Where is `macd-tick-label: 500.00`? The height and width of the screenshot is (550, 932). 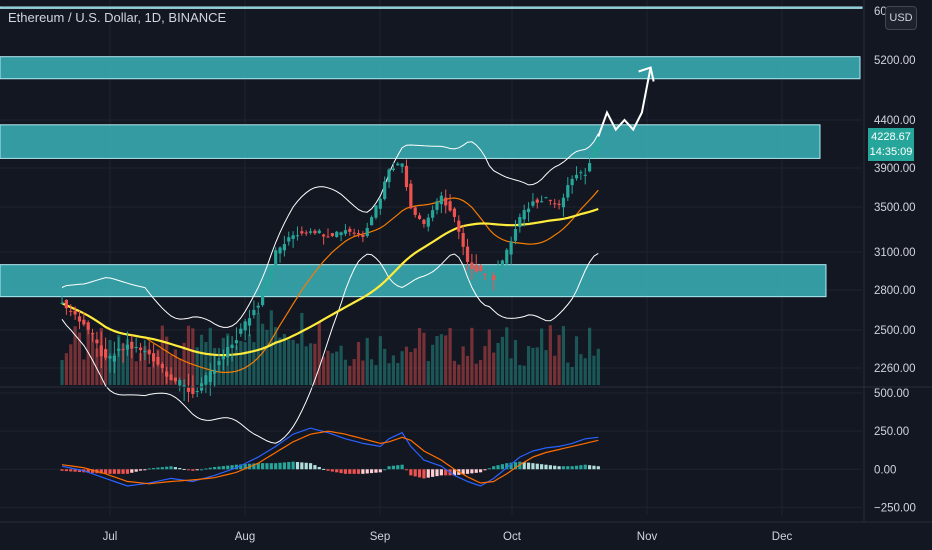
macd-tick-label: 500.00 is located at coordinates (891, 394).